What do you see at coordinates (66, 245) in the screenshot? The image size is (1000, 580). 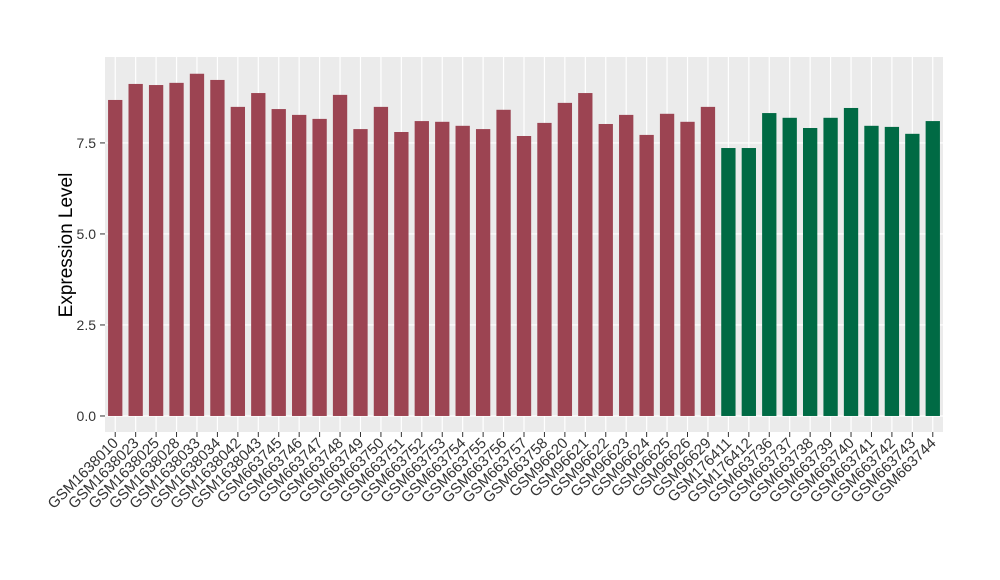 I see `y-axis-label: Expression Level` at bounding box center [66, 245].